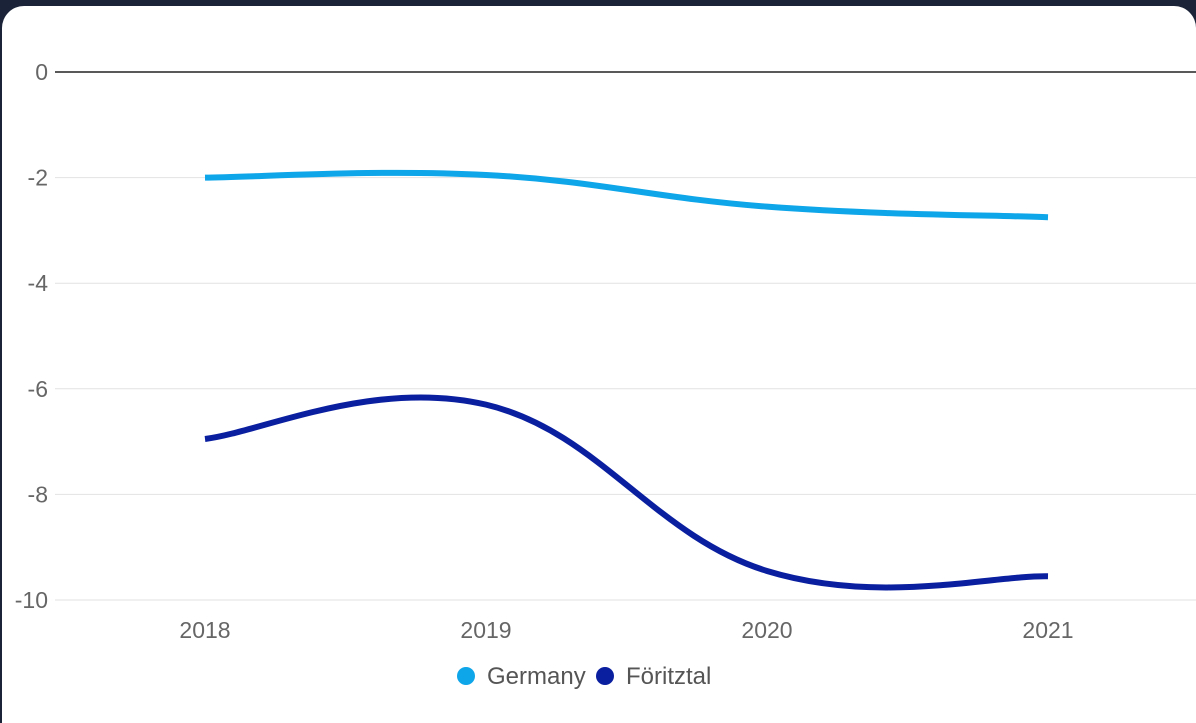 This screenshot has height=723, width=1196. Describe the element at coordinates (38, 389) in the screenshot. I see `y-tick-label: -6` at that location.